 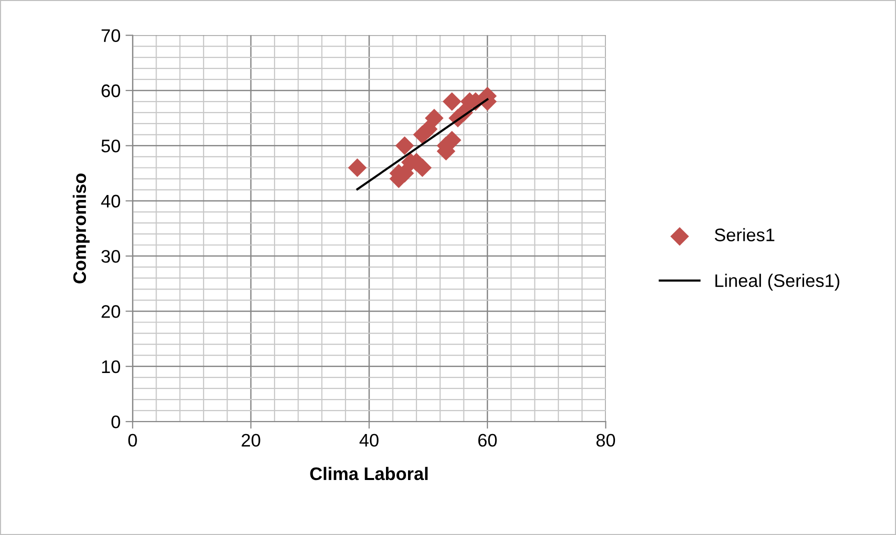 What do you see at coordinates (115, 422) in the screenshot?
I see `y-tick-label: 0` at bounding box center [115, 422].